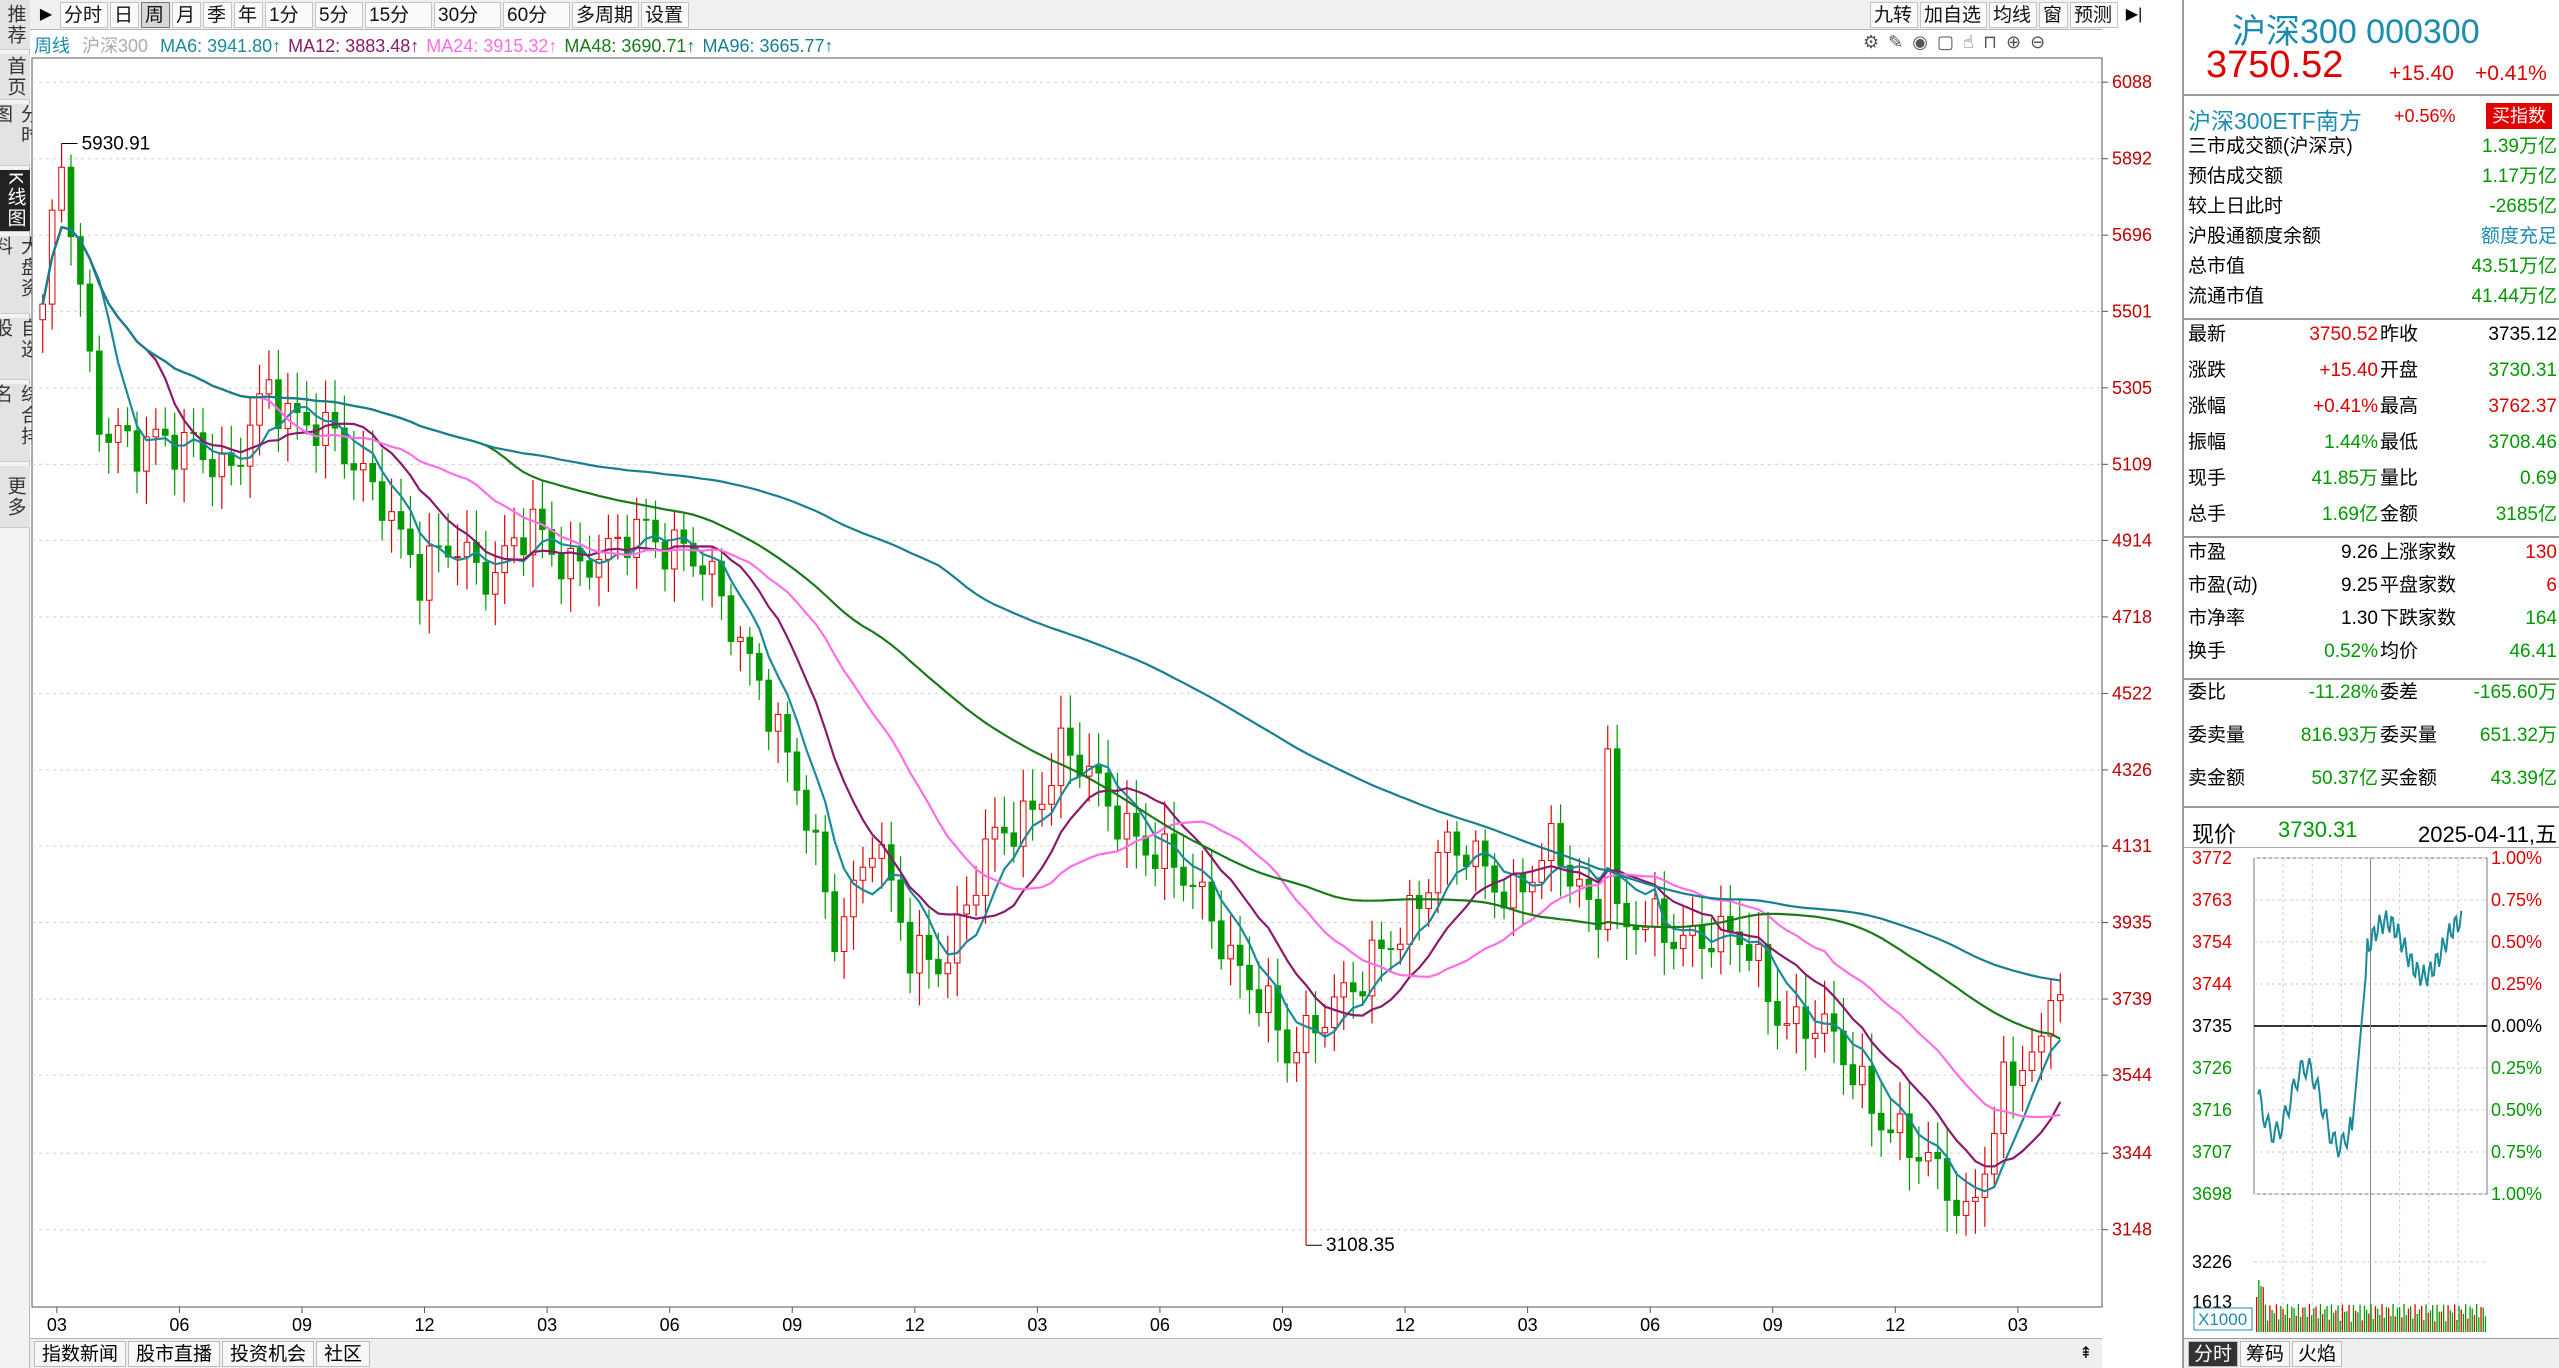 This screenshot has width=2559, height=1368. I want to click on period-button-5: 年, so click(248, 15).